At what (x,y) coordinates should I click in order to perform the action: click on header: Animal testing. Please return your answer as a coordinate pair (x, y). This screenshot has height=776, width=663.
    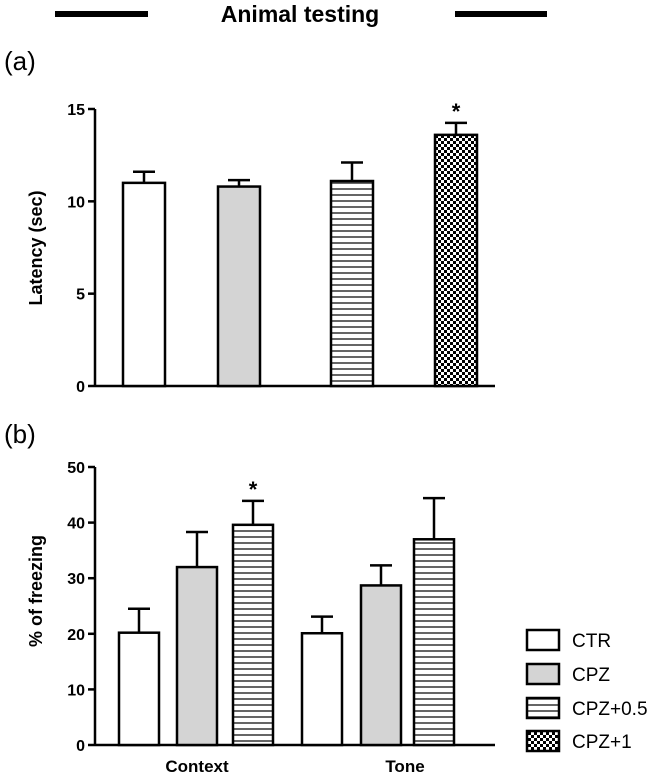
    Looking at the image, I should click on (301, 14).